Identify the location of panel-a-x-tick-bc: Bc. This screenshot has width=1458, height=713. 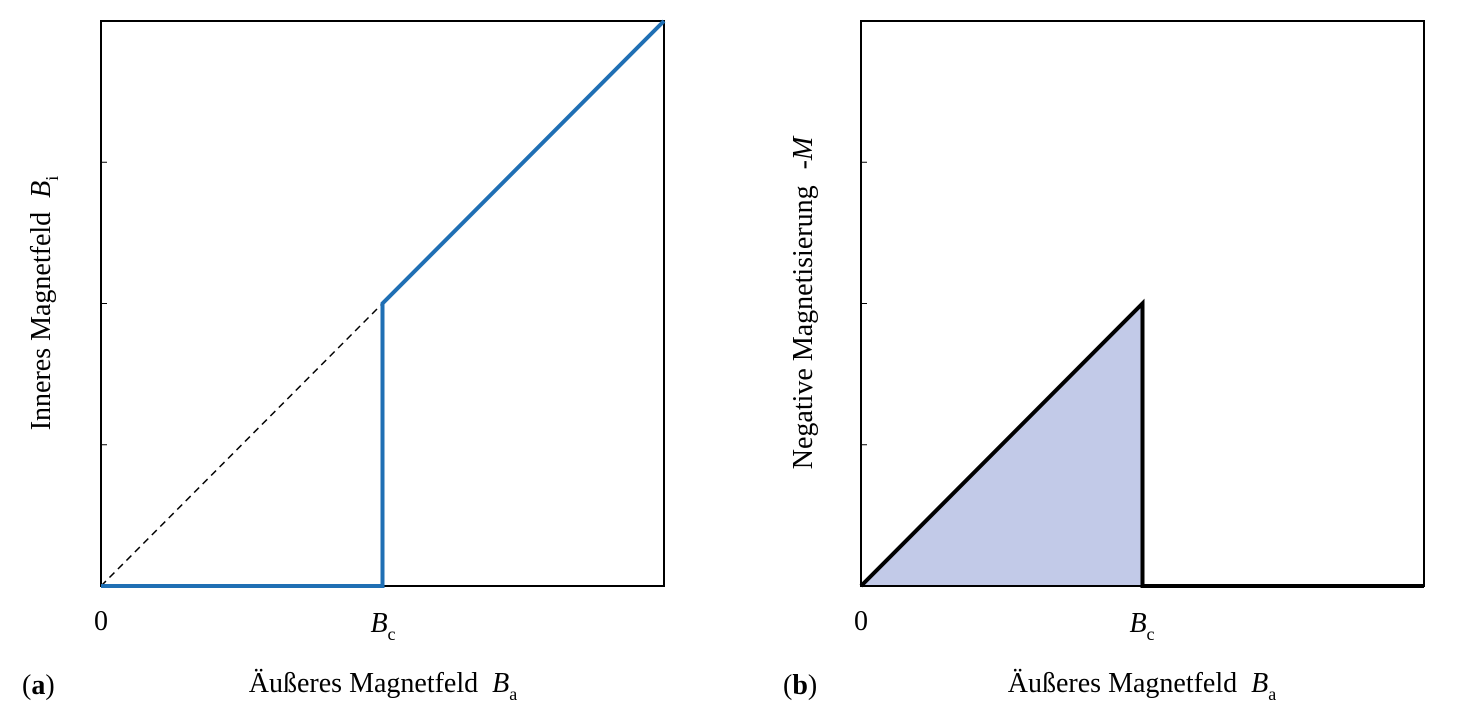
(382, 626).